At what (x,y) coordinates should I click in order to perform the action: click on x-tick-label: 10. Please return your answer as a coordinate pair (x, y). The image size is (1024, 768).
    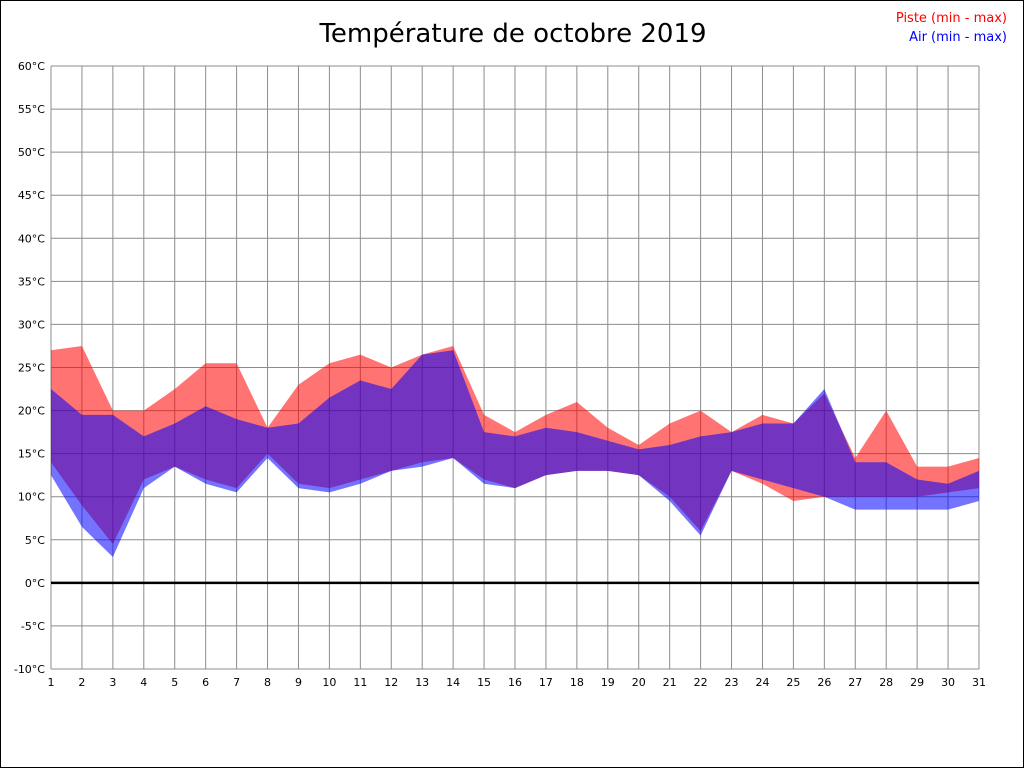
    Looking at the image, I should click on (329, 682).